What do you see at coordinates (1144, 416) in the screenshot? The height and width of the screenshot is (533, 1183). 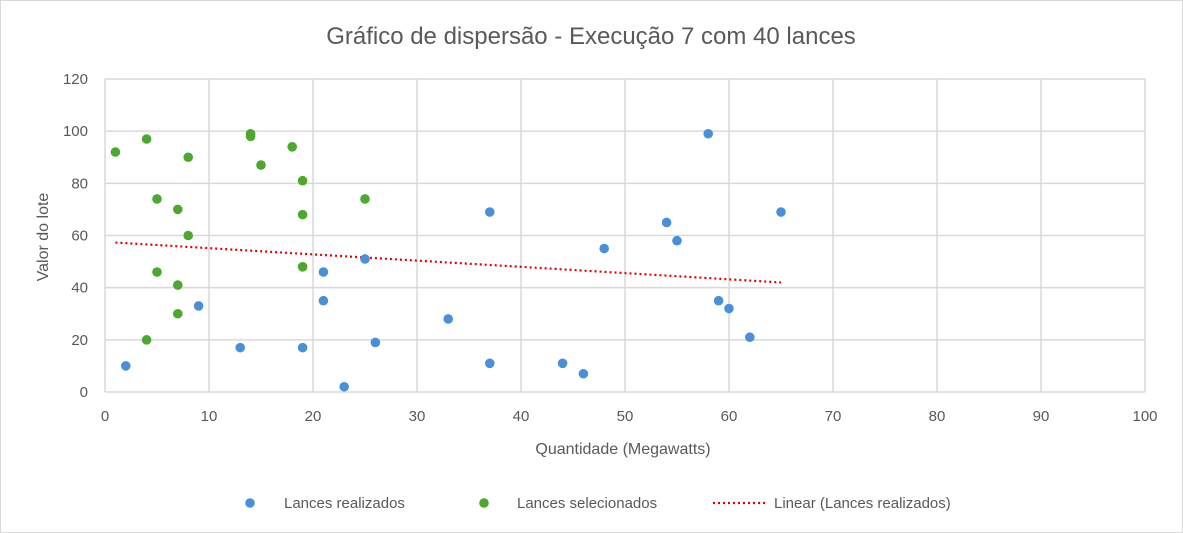 I see `x-tick-label: 100` at bounding box center [1144, 416].